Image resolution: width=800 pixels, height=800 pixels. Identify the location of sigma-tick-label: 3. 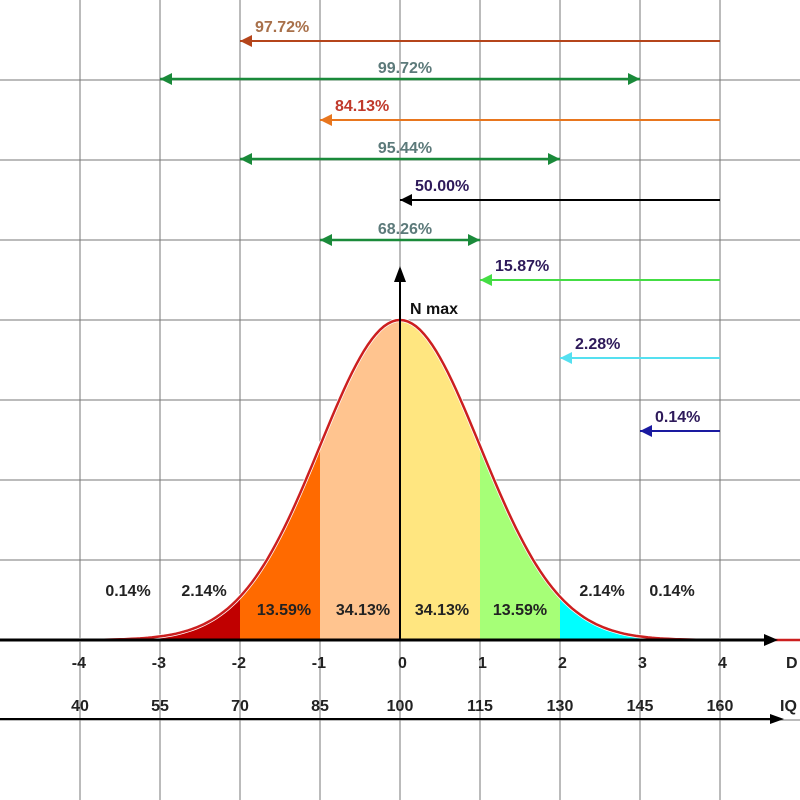
(642, 663).